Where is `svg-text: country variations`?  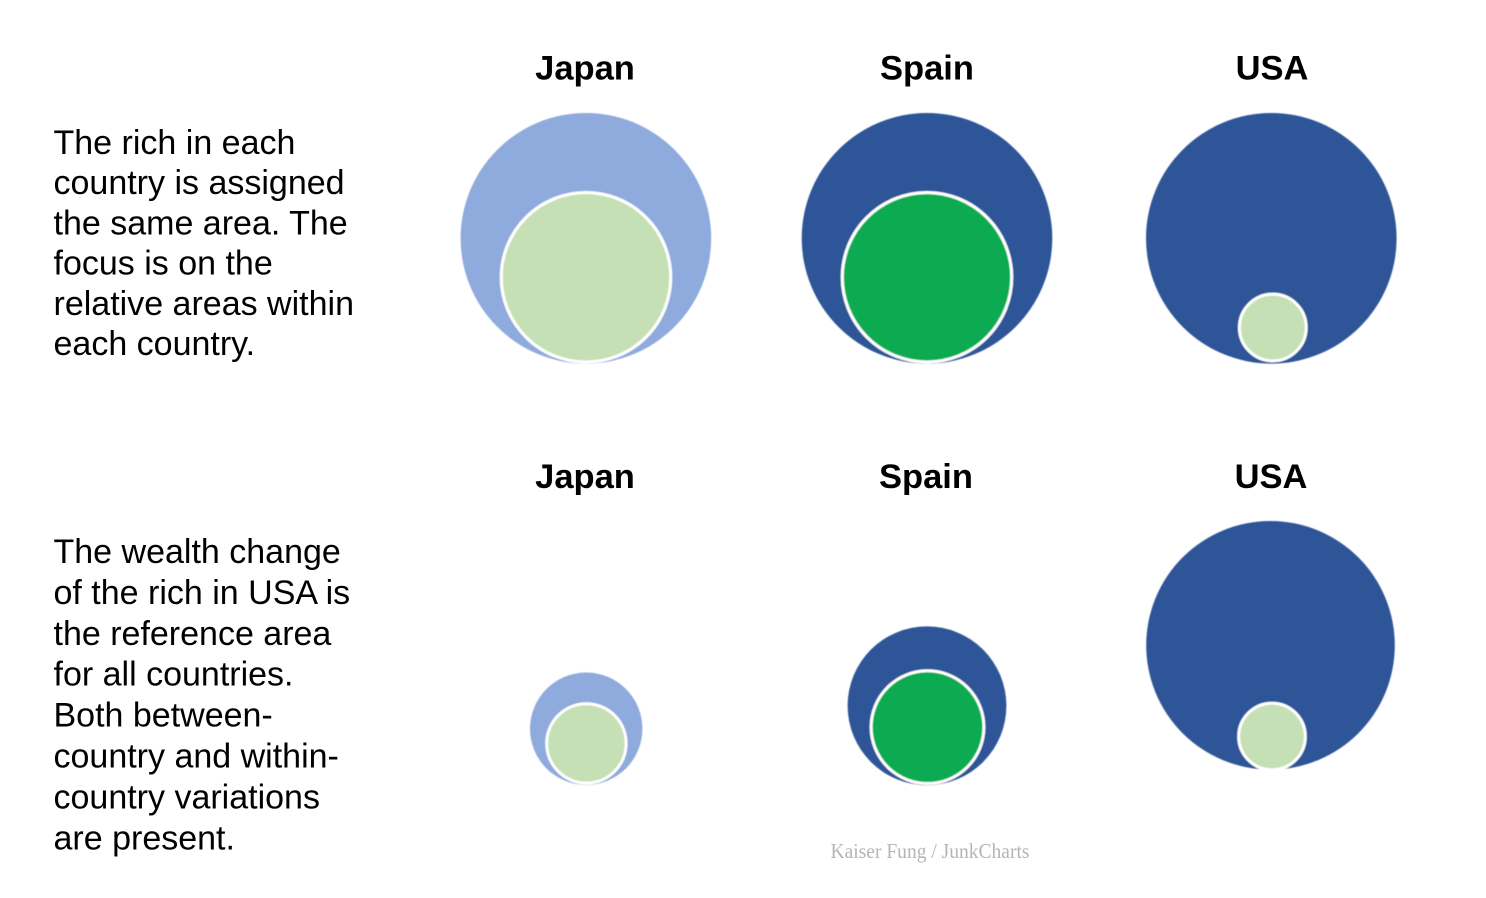
svg-text: country variations is located at coordinates (187, 797).